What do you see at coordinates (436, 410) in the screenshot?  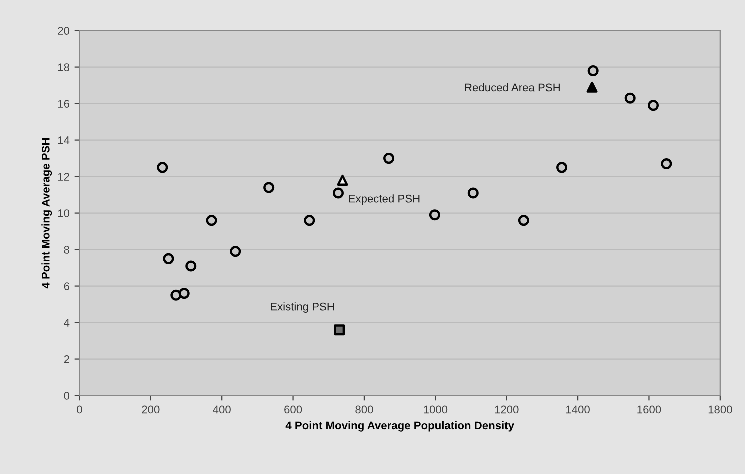 I see `x-tick-label: 1000` at bounding box center [436, 410].